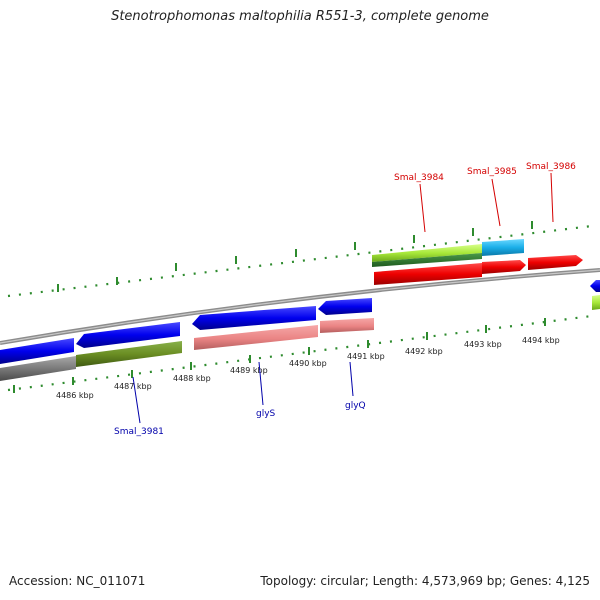 This screenshot has height=600, width=600. I want to click on scale-label-4488: 4488 kbp, so click(192, 378).